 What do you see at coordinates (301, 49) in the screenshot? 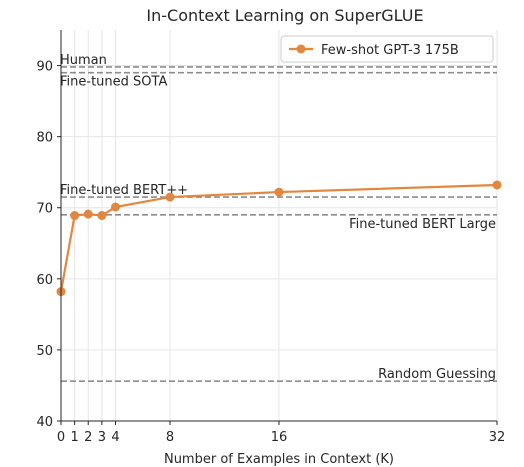
I see `legend-swatch-marker` at bounding box center [301, 49].